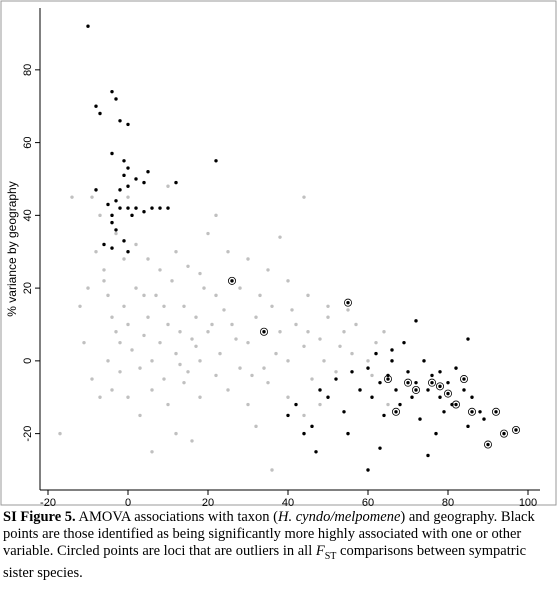 The height and width of the screenshot is (607, 558). Describe the element at coordinates (448, 502) in the screenshot. I see `x-tick-label: 80` at that location.